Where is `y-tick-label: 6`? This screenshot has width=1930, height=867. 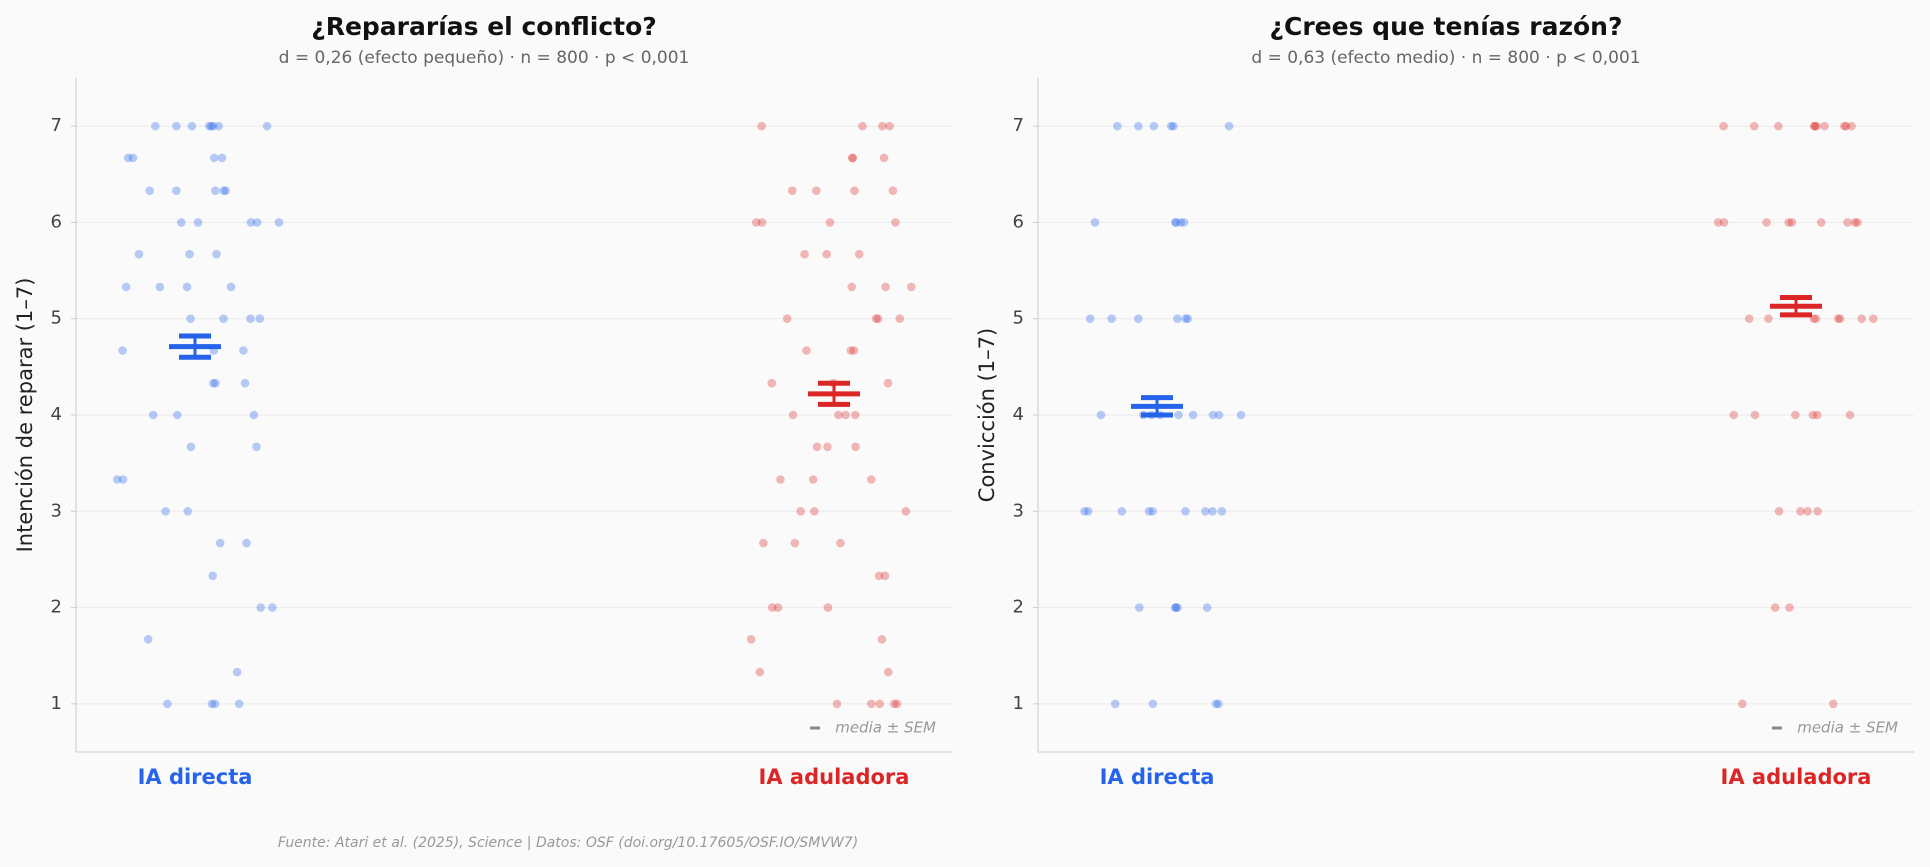 y-tick-label: 6 is located at coordinates (56, 221).